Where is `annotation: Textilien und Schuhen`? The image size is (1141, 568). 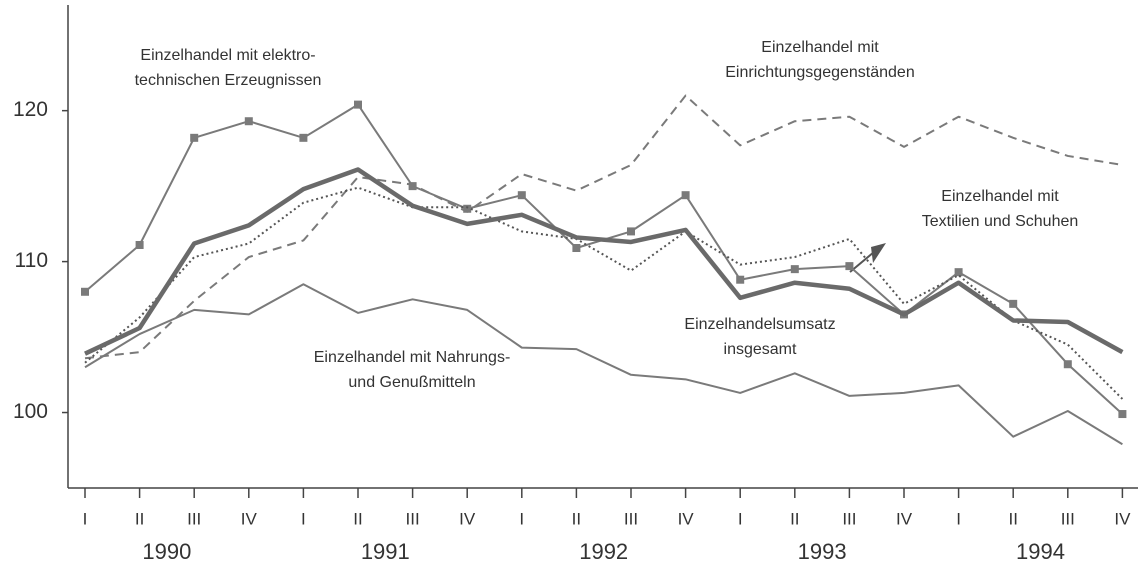
annotation: Textilien und Schuhen is located at coordinates (1000, 221).